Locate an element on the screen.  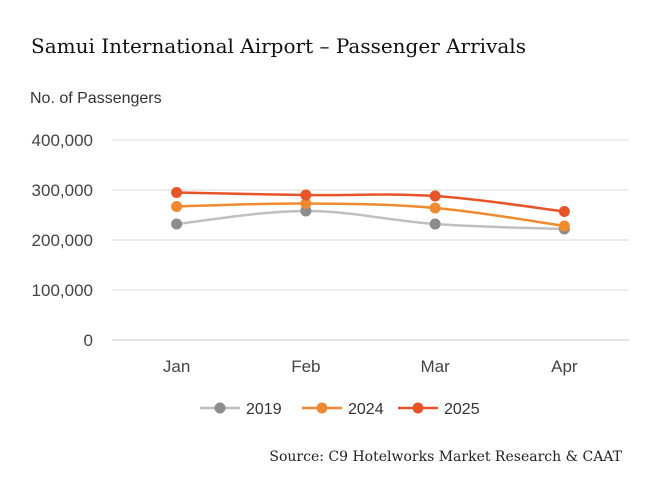
series-line-2024 is located at coordinates (370, 215).